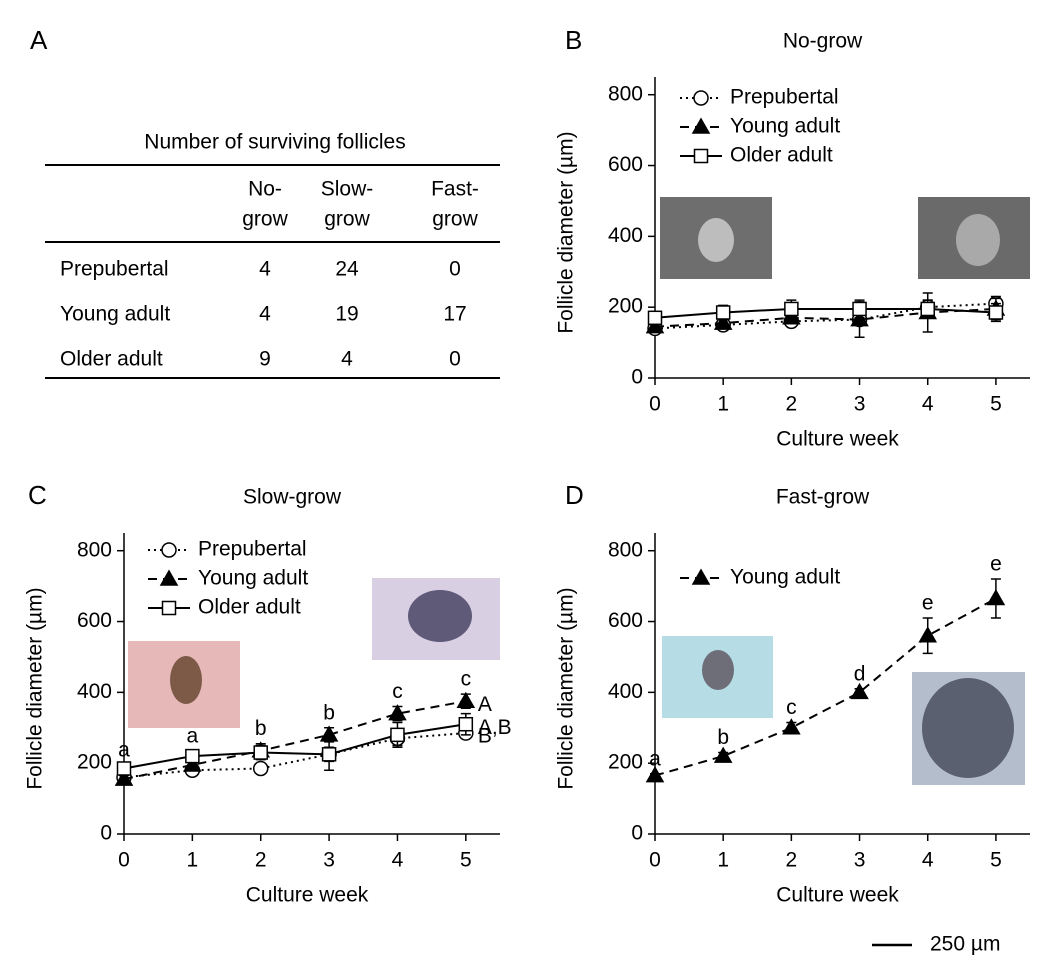  Describe the element at coordinates (115, 314) in the screenshot. I see `row-header: Young adult` at that location.